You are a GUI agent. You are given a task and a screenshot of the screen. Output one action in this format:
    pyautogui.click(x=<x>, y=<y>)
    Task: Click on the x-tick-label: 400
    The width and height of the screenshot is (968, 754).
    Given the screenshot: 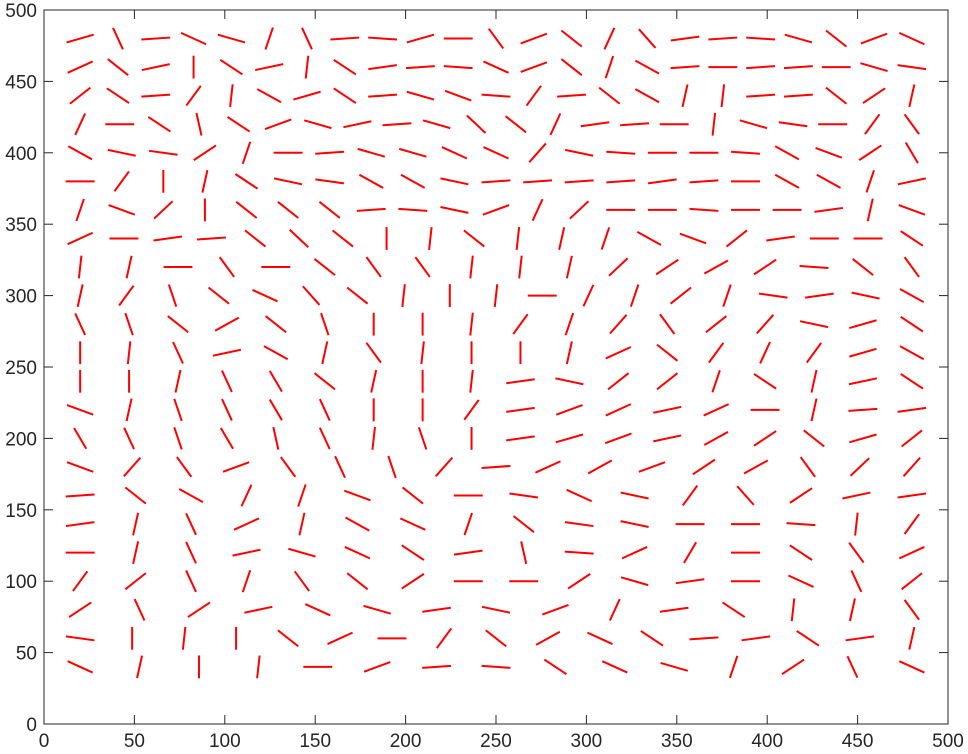 What is the action you would take?
    pyautogui.click(x=767, y=741)
    